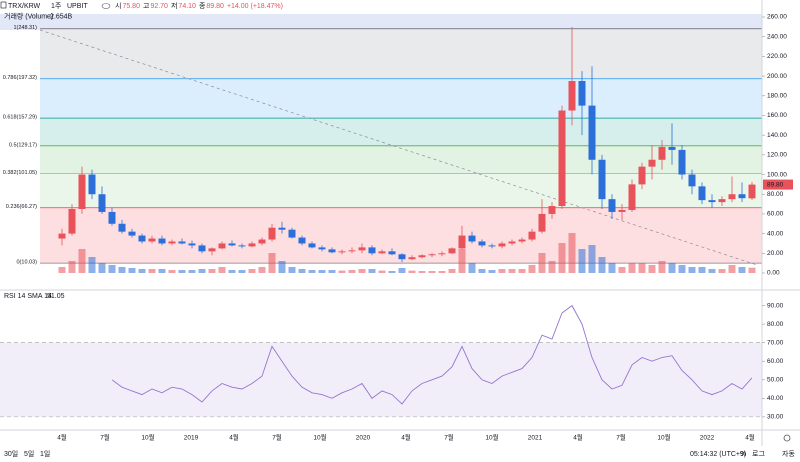  I want to click on y-tick-label: 240.00, so click(777, 36).